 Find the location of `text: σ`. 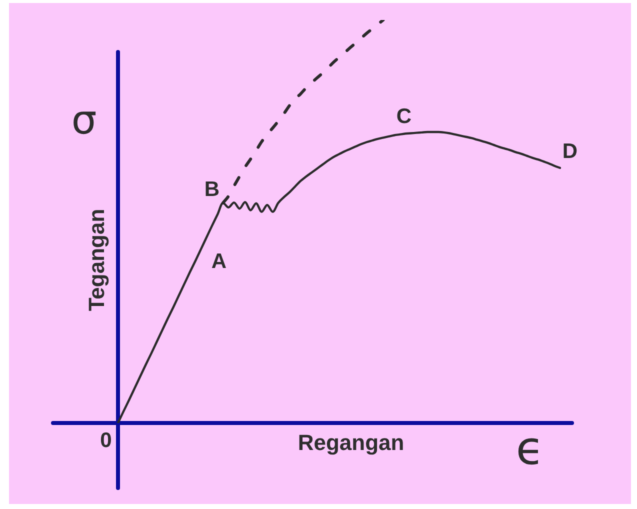

text: σ is located at coordinates (84, 120).